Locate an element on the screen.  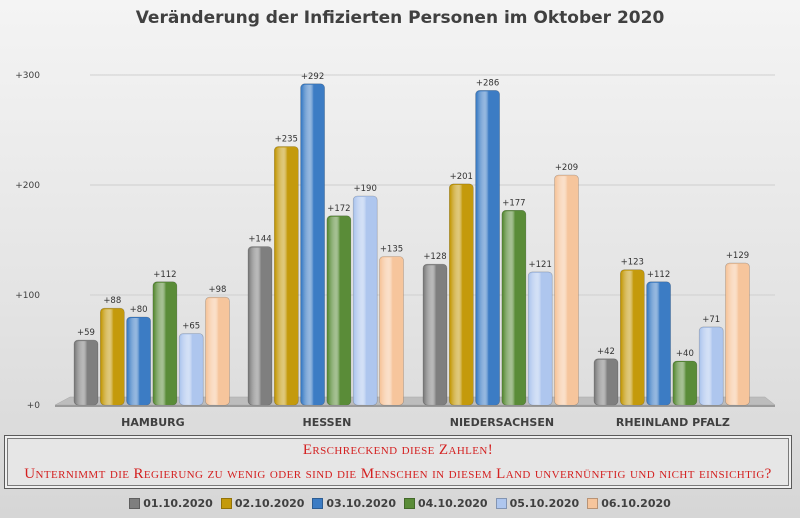
legend-item: 04.10.2020 is located at coordinates (446, 503).